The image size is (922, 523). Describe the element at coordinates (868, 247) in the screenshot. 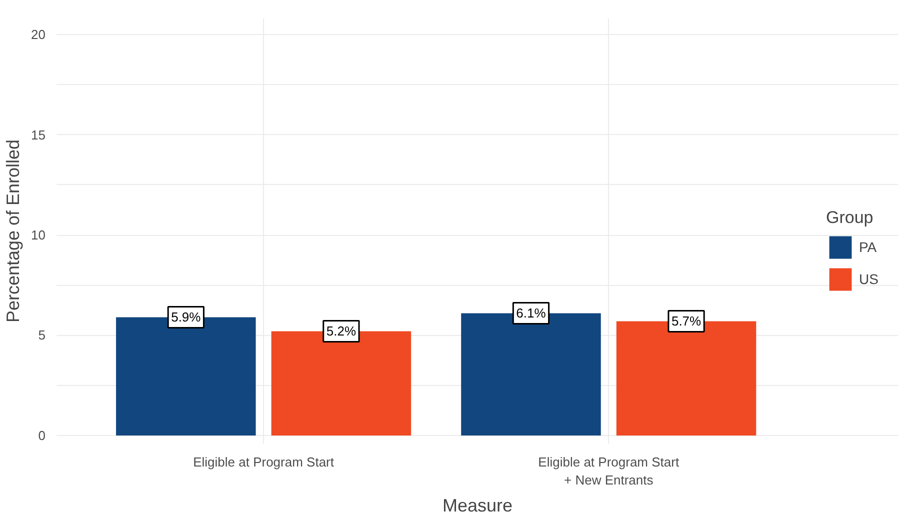

I see `legend-label: PA` at that location.